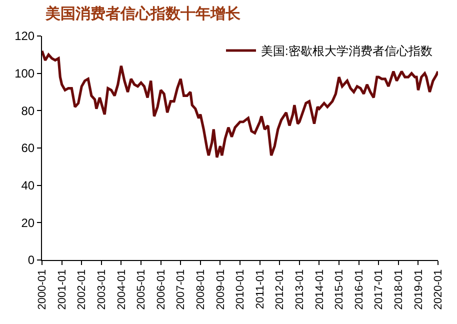 The image size is (457, 324). I want to click on x-tick-label: 2019-01, so click(418, 289).